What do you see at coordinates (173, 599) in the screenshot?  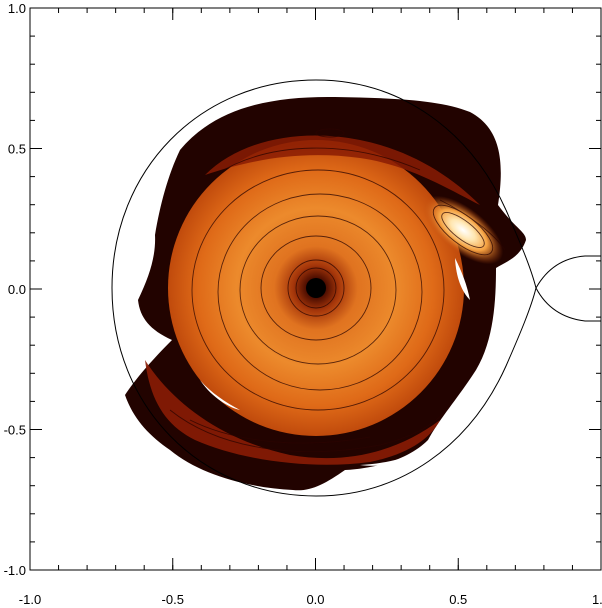 I see `x-tick-label: -0.5` at bounding box center [173, 599].